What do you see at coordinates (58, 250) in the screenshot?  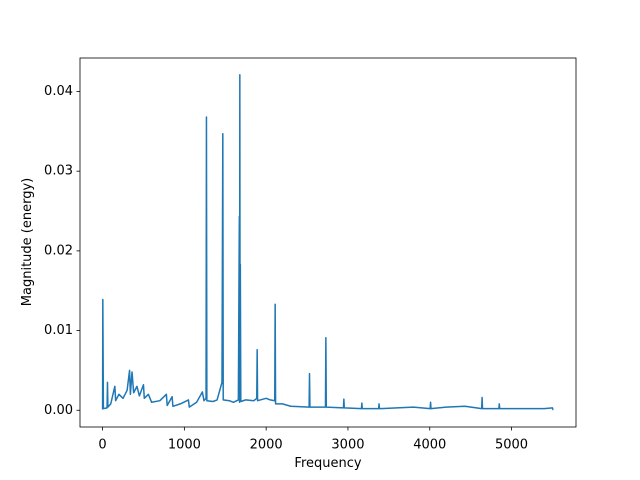 I see `y-tick-label: 0.02` at bounding box center [58, 250].